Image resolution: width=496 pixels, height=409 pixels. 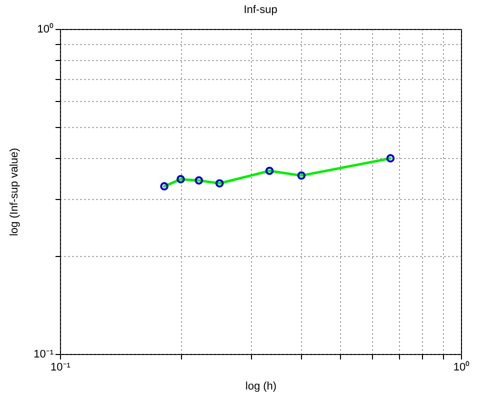 I want to click on y-axis-title: log (Inf-sup value), so click(x=14, y=192).